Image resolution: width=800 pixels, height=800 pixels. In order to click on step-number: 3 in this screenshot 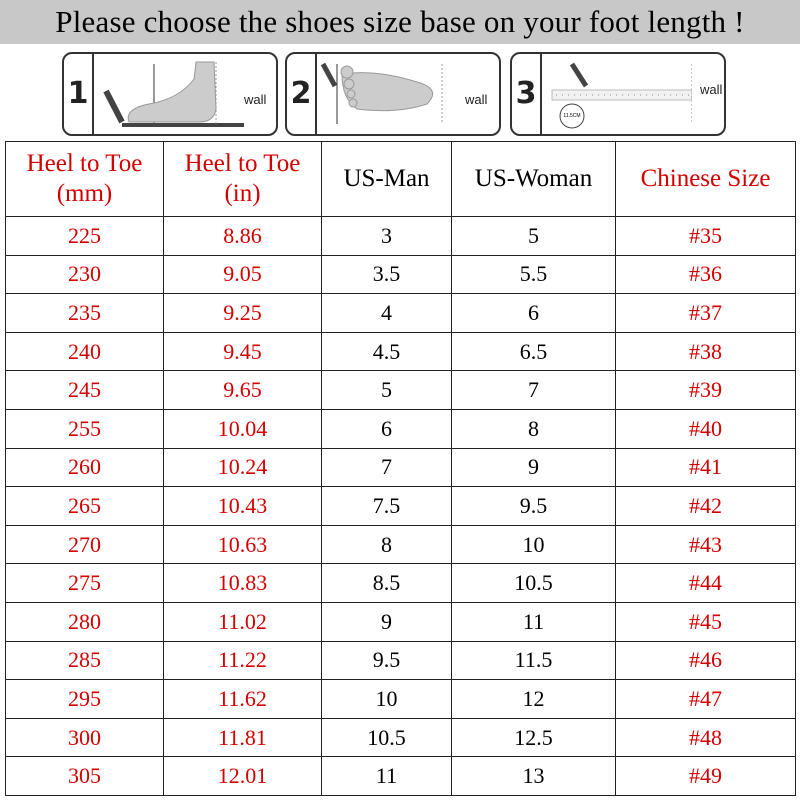, I will do `click(527, 94)`.